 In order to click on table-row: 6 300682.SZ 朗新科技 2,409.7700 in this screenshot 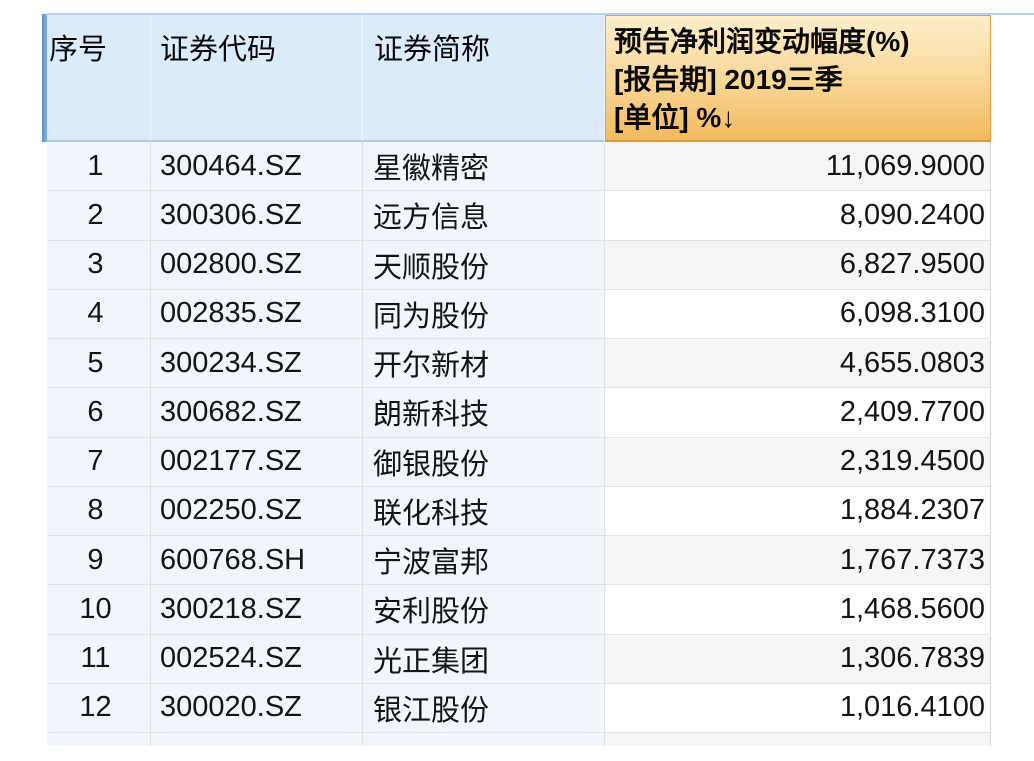, I will do `click(519, 413)`.